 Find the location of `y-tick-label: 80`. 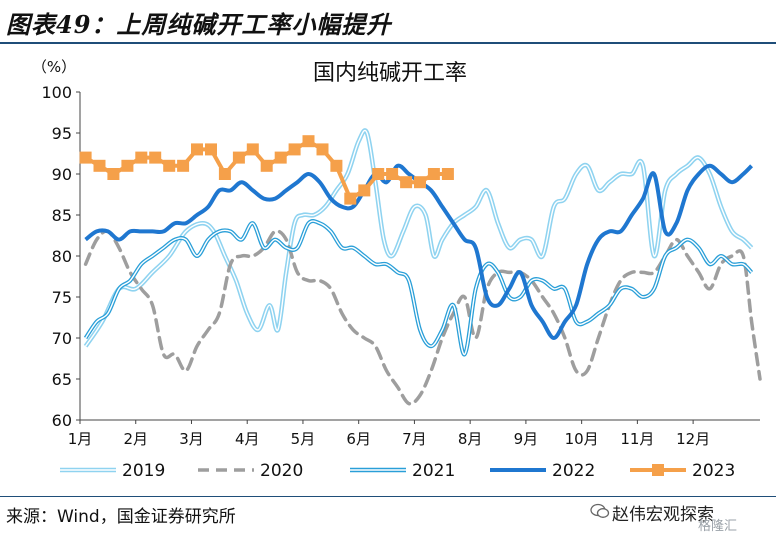

y-tick-label: 80 is located at coordinates (62, 256).